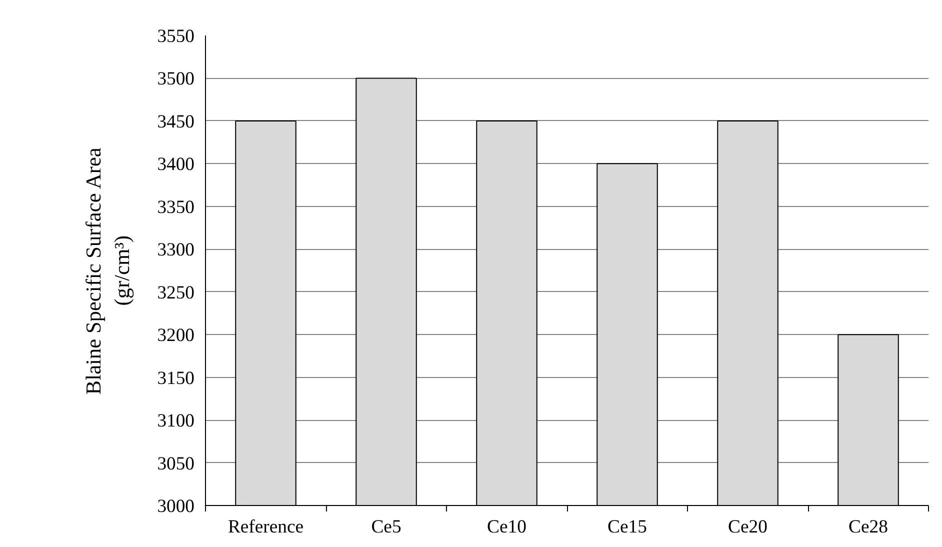  Describe the element at coordinates (868, 527) in the screenshot. I see `x-tick-label: Ce28` at that location.